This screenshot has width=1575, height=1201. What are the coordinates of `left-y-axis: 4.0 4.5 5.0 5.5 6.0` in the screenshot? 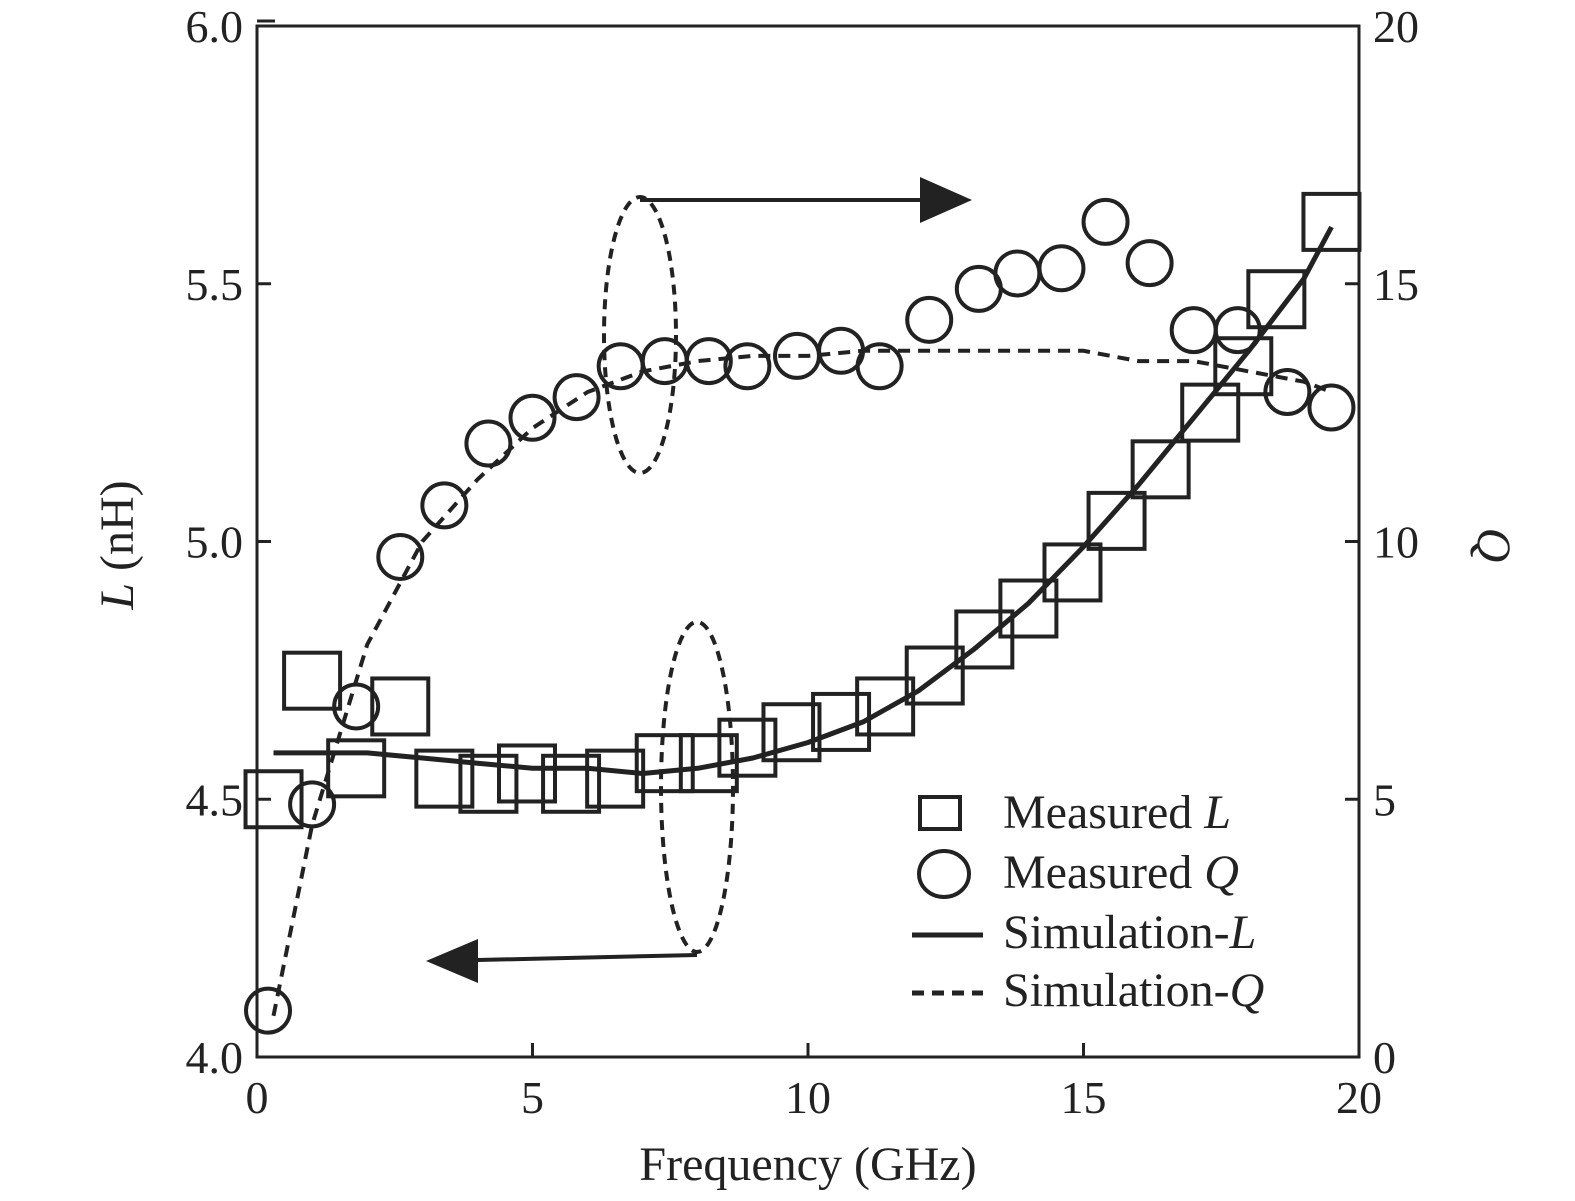 It's located at (230, 542).